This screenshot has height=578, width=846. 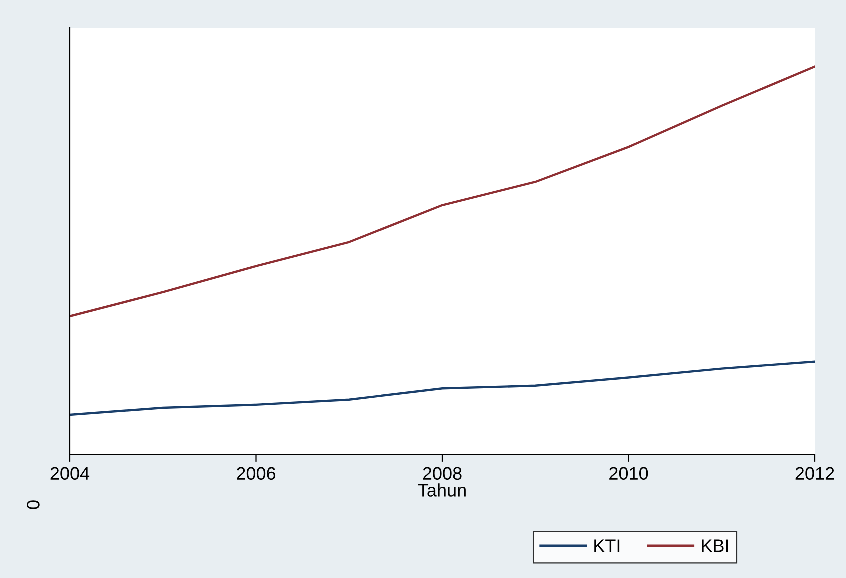 I want to click on text: 0, so click(x=33, y=505).